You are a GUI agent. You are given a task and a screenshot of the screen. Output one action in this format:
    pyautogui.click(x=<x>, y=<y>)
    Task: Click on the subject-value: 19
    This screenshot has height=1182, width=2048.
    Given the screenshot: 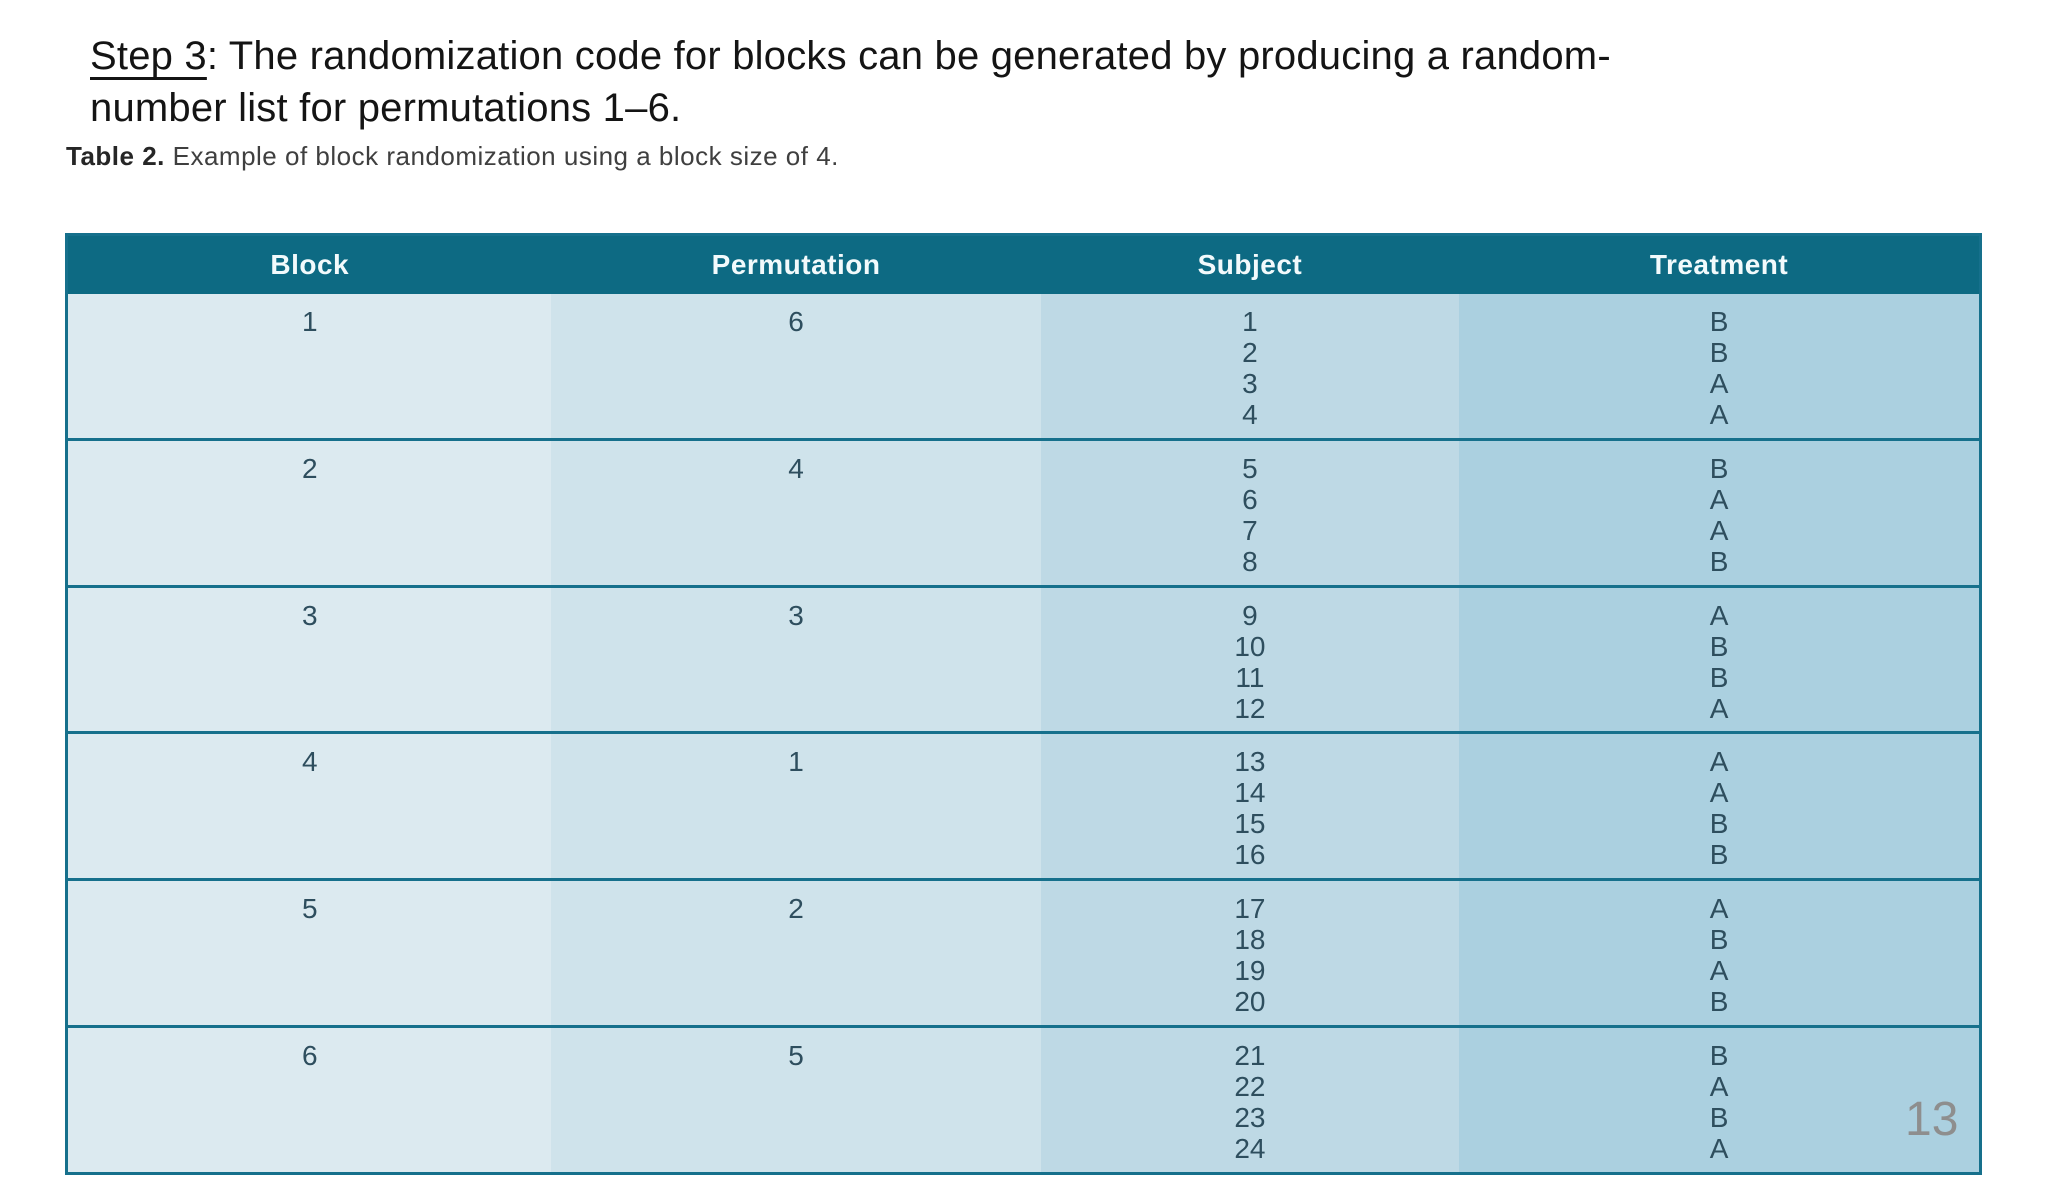 What is the action you would take?
    pyautogui.click(x=1250, y=971)
    